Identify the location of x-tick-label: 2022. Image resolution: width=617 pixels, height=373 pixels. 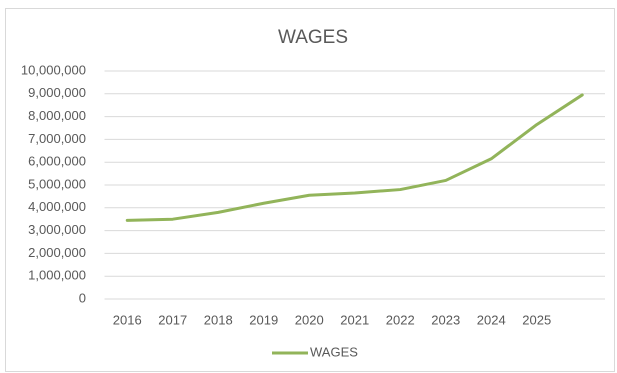
(400, 319).